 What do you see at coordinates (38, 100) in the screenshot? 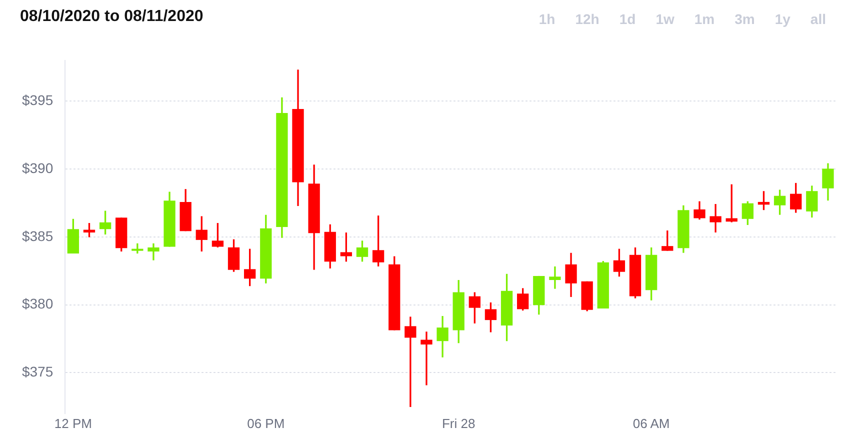
I see `y-tick-label: $395` at bounding box center [38, 100].